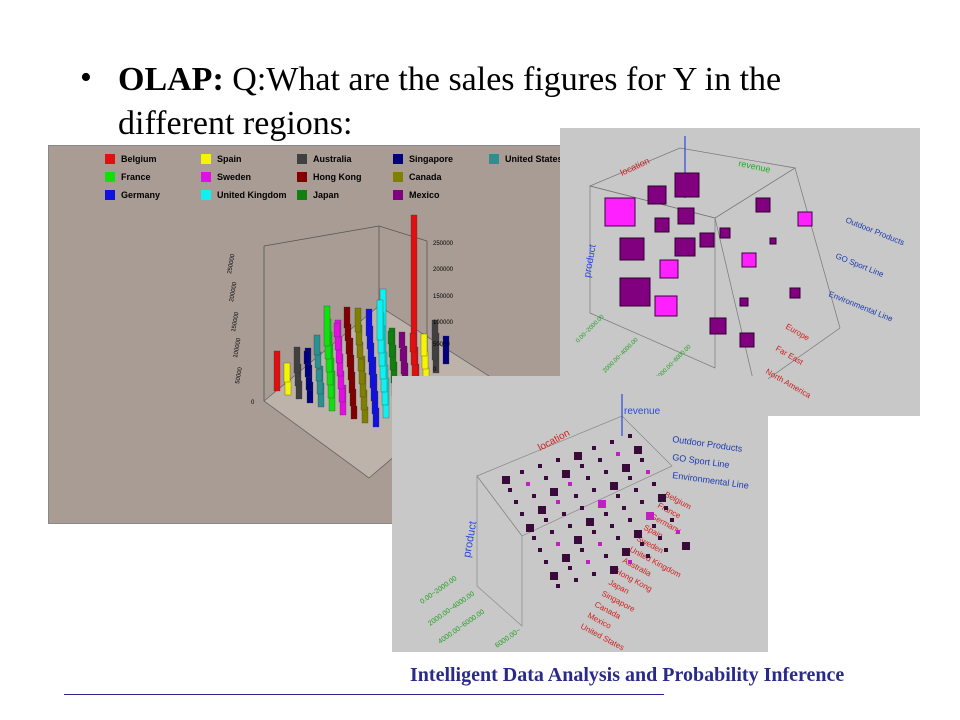 Image resolution: width=960 pixels, height=720 pixels. I want to click on product-line-label: Environmental Line, so click(711, 480).